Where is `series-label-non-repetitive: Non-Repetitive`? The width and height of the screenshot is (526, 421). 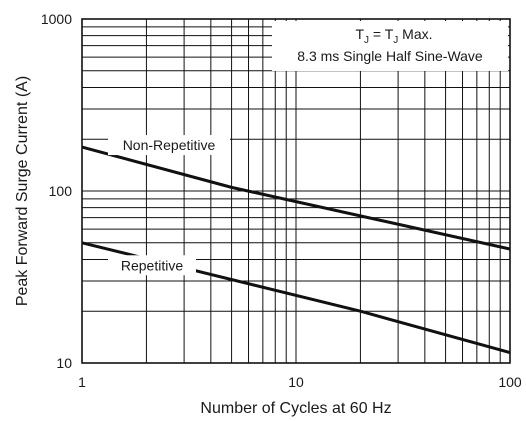 series-label-non-repetitive: Non-Repetitive is located at coordinates (169, 145).